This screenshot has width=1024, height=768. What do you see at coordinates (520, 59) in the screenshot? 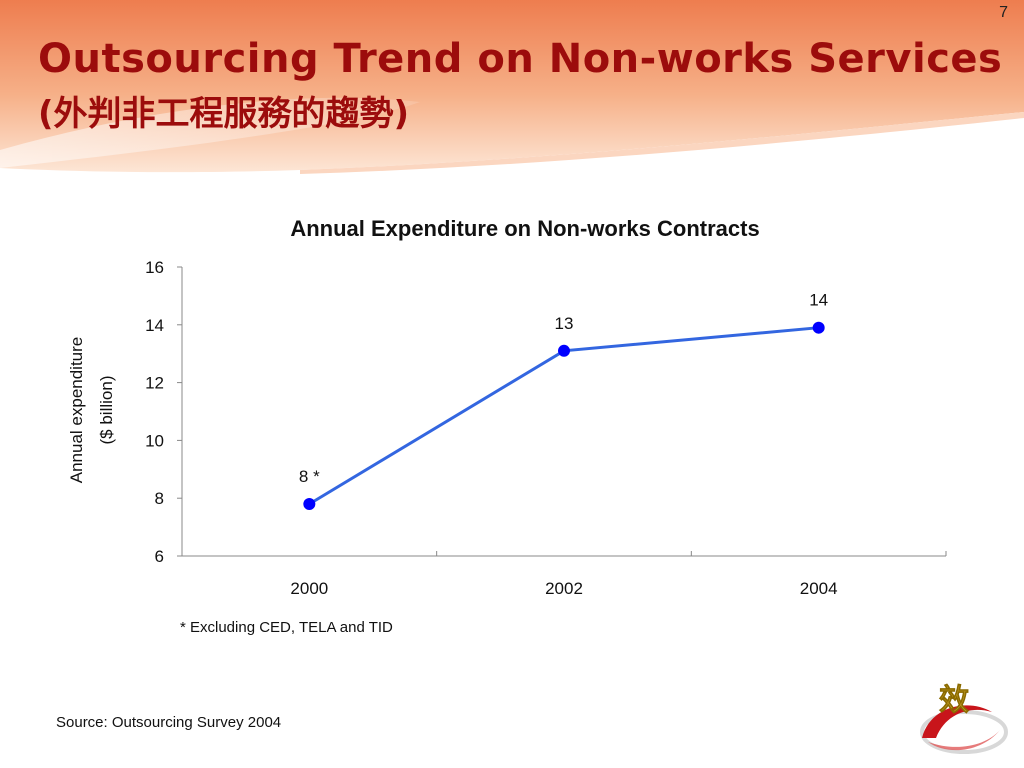
I see `slide-title: Outsourcing Trend on Non-works Services` at bounding box center [520, 59].